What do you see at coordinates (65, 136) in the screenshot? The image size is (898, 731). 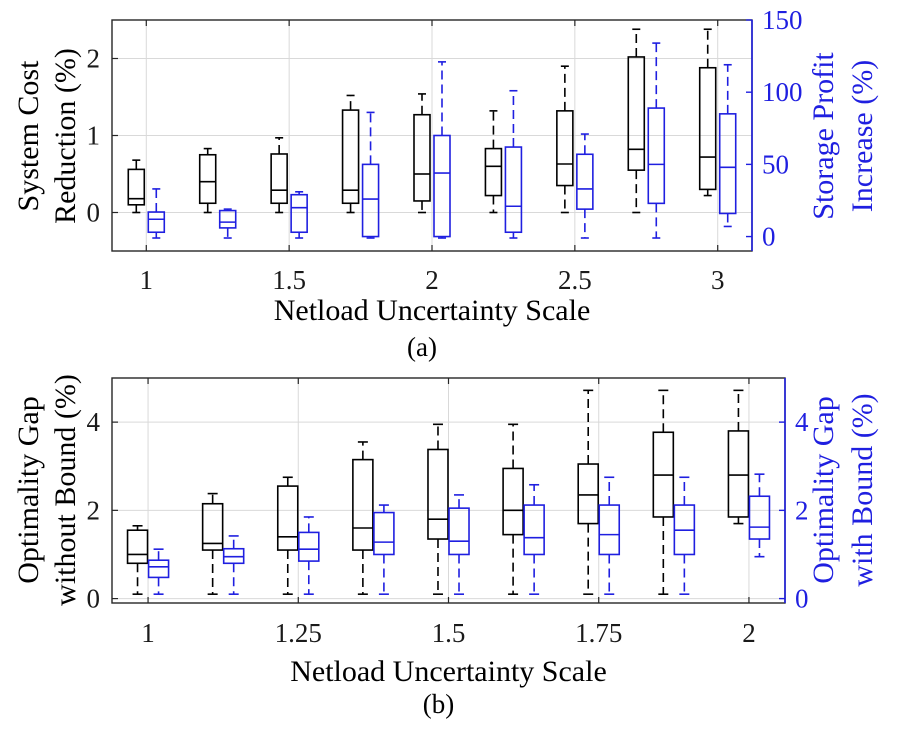 I see `y-left-axis-label: Reduction (%)` at bounding box center [65, 136].